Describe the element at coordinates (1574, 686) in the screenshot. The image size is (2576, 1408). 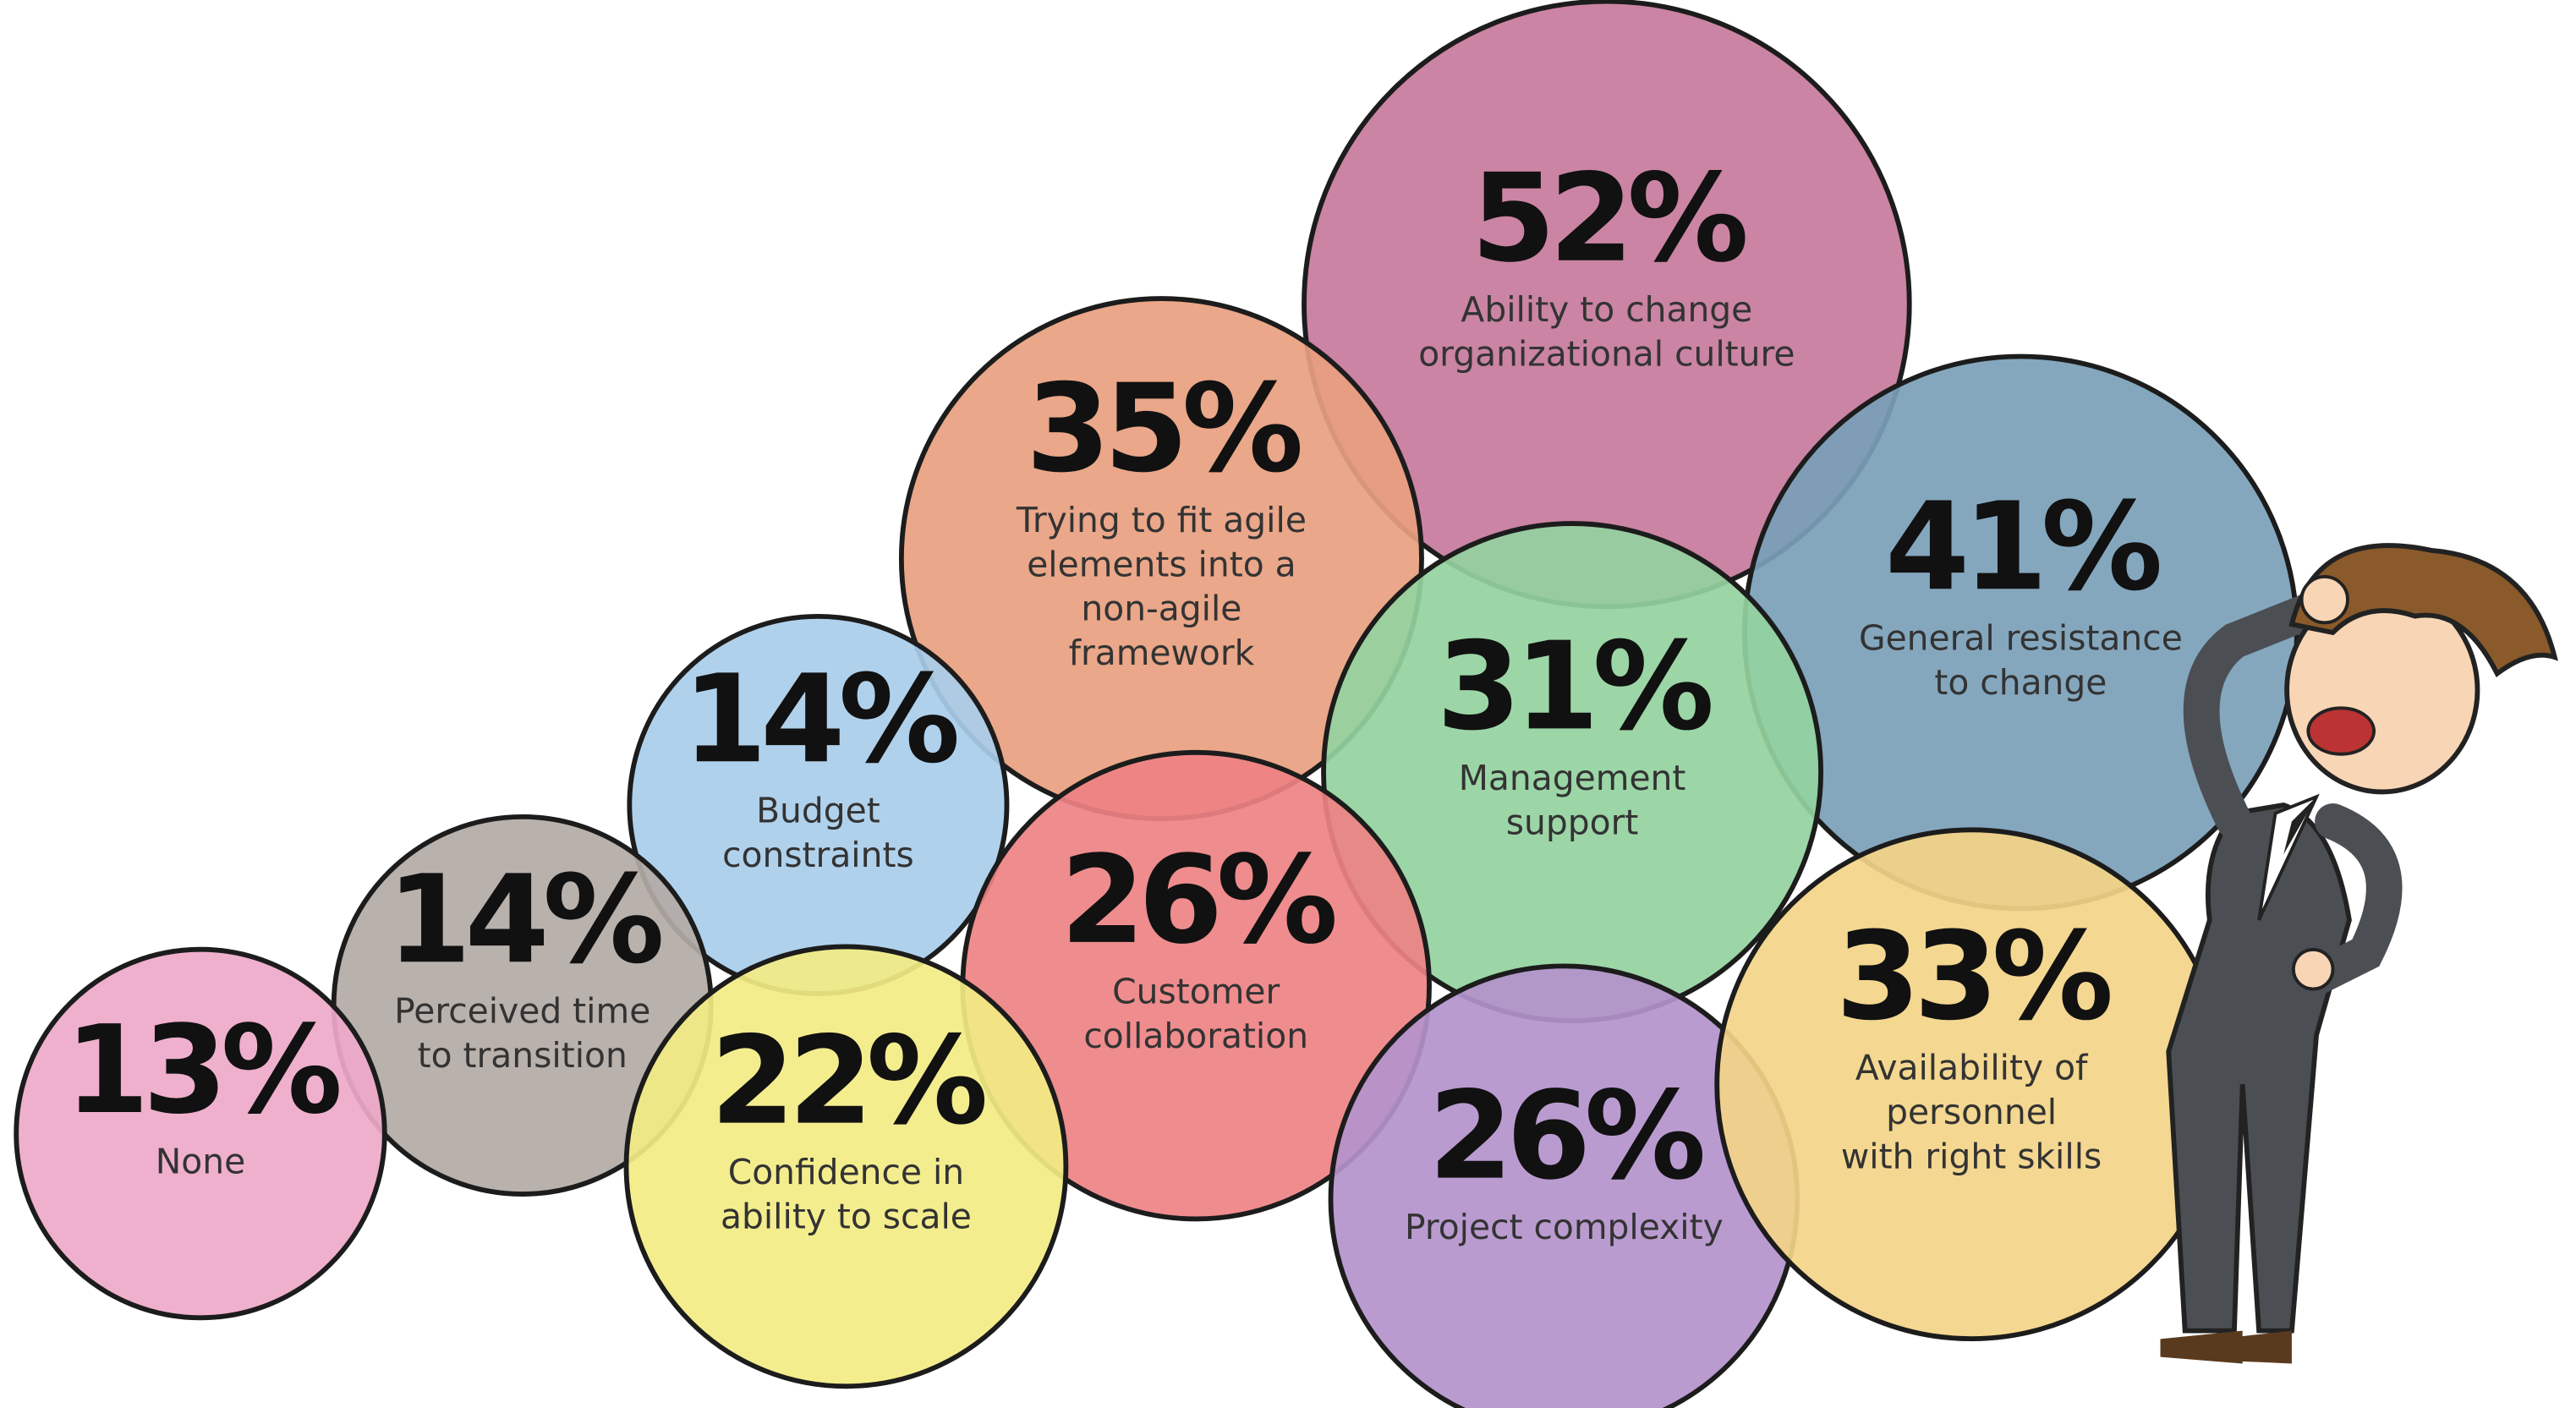
I see `bubble-value-label: 31%` at that location.